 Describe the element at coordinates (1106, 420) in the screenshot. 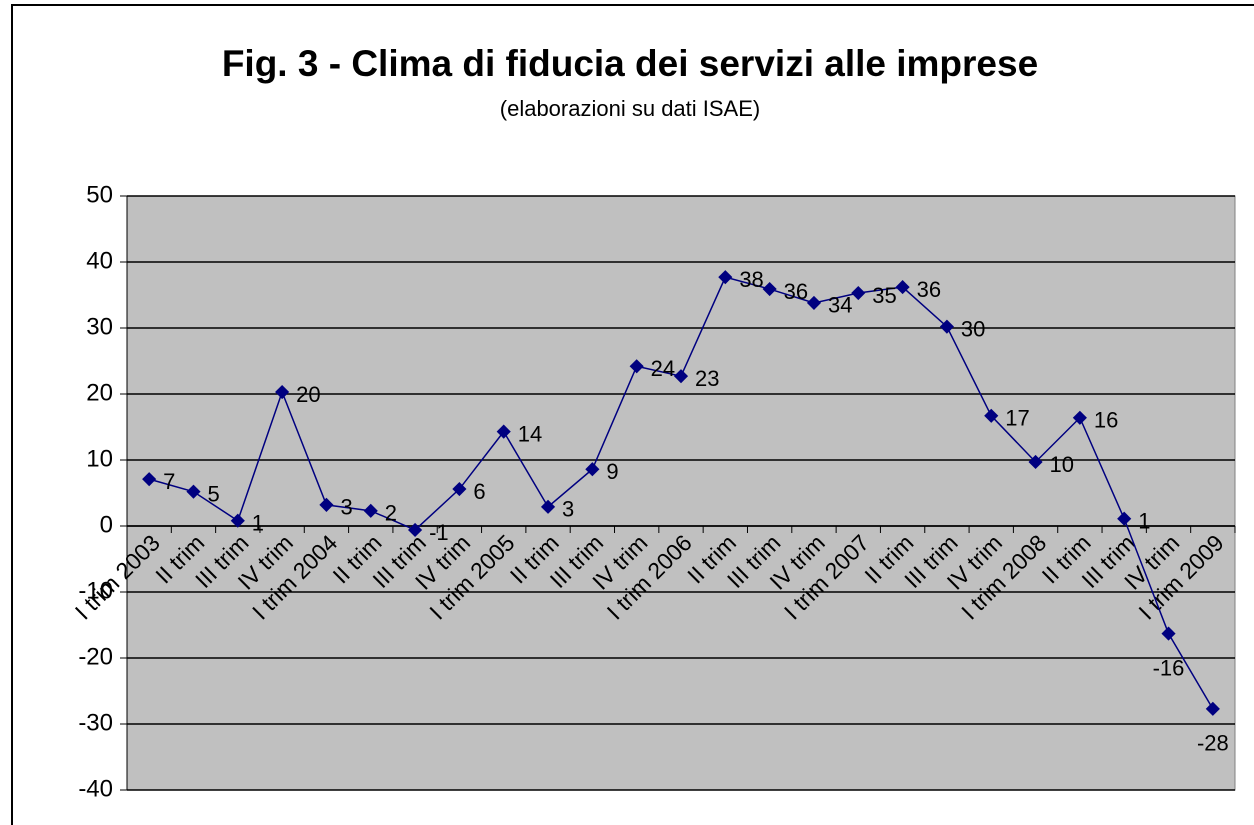

I see `data-label: 16` at that location.